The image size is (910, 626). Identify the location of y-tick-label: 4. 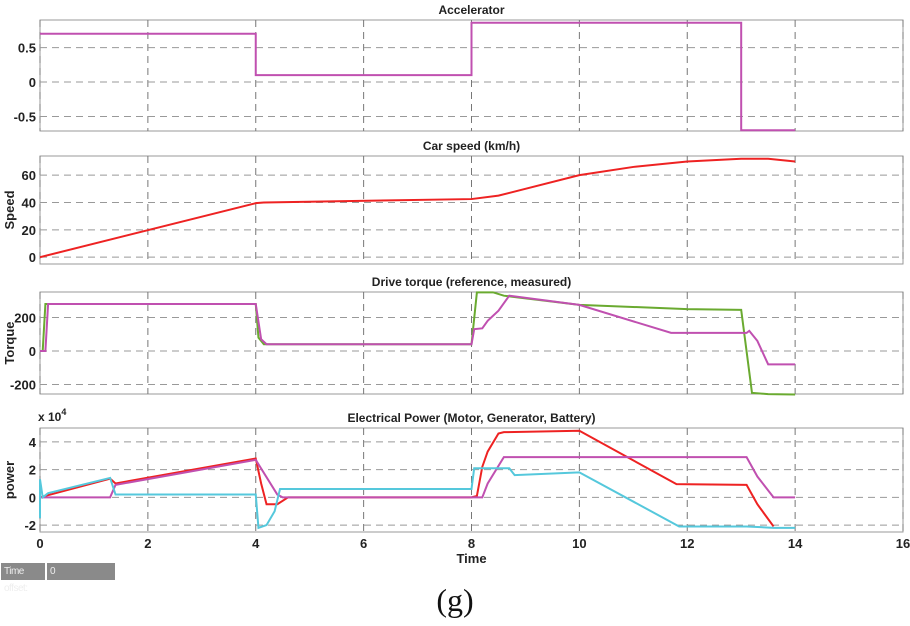
(33, 442).